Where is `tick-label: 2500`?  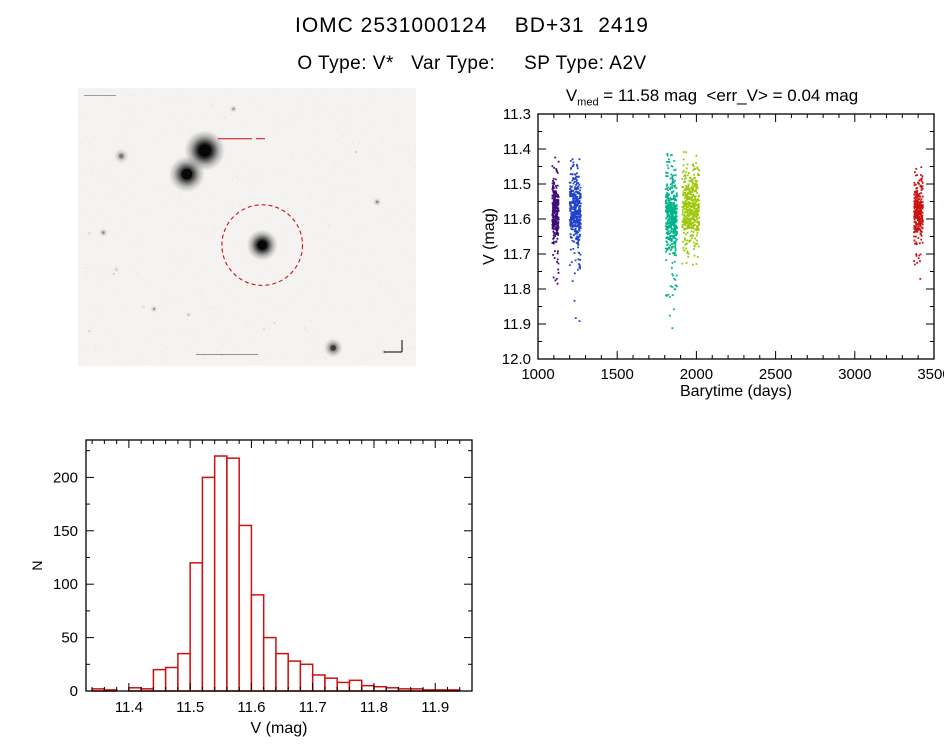 tick-label: 2500 is located at coordinates (775, 374).